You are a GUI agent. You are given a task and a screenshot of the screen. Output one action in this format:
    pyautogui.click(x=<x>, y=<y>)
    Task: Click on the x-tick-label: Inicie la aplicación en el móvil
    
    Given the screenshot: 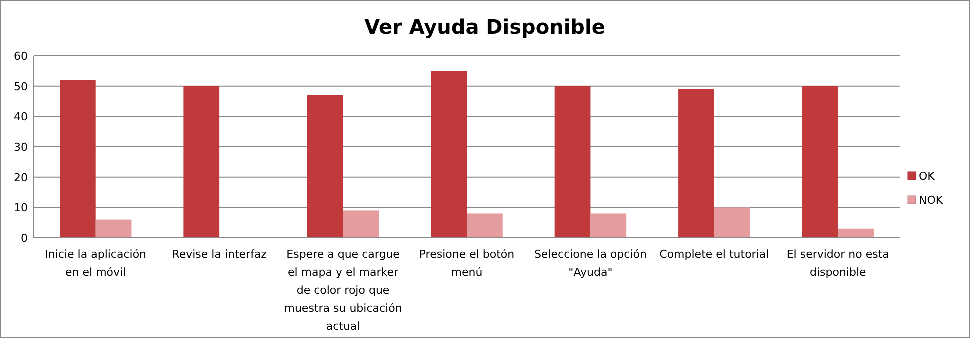 What is the action you would take?
    pyautogui.click(x=96, y=263)
    